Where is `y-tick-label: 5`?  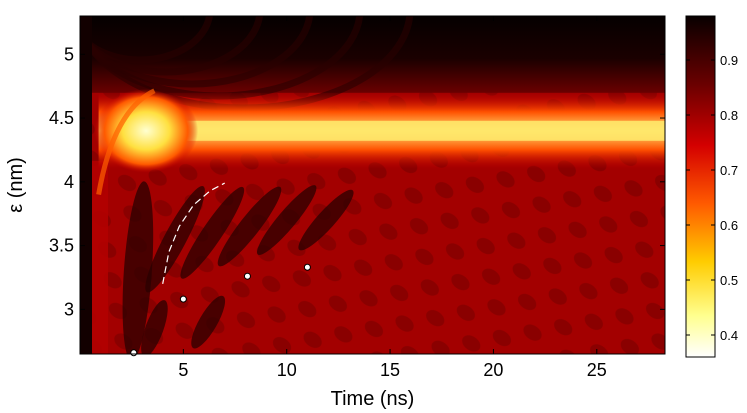 y-tick-label: 5 is located at coordinates (69, 54).